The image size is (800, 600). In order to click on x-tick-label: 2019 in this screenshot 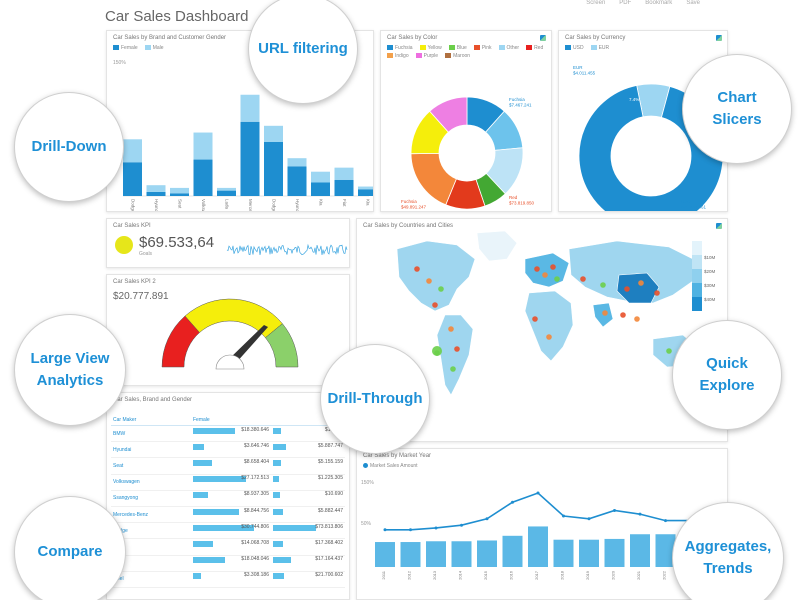, I will do `click(587, 575)`.